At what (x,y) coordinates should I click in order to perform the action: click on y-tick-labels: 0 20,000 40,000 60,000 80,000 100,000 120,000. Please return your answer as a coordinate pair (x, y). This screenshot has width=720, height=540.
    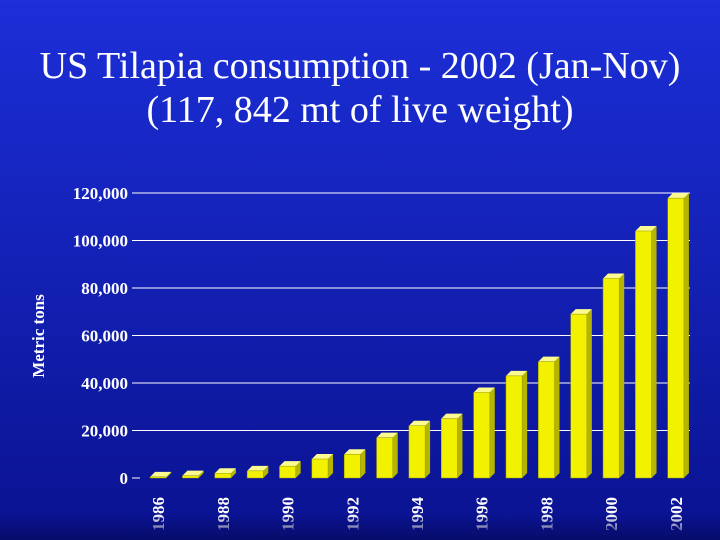
    Looking at the image, I should click on (100, 336).